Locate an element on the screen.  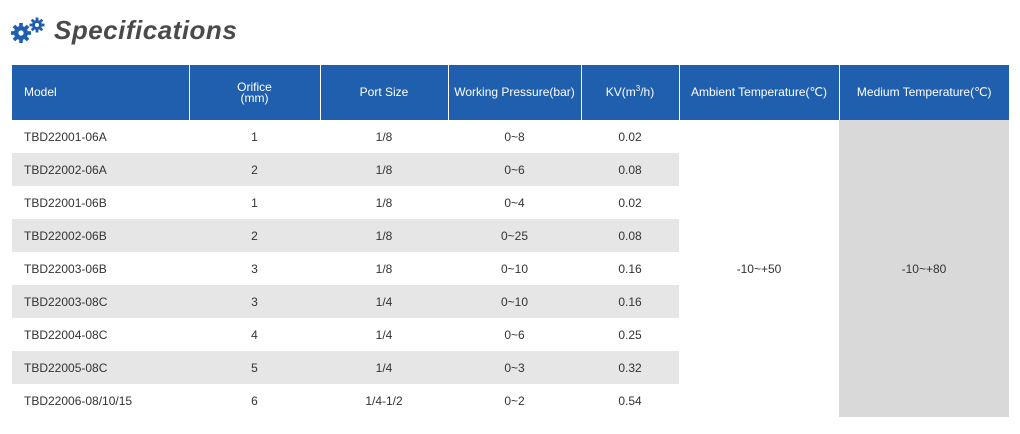
cell-working-pressure: 0~4 is located at coordinates (514, 202).